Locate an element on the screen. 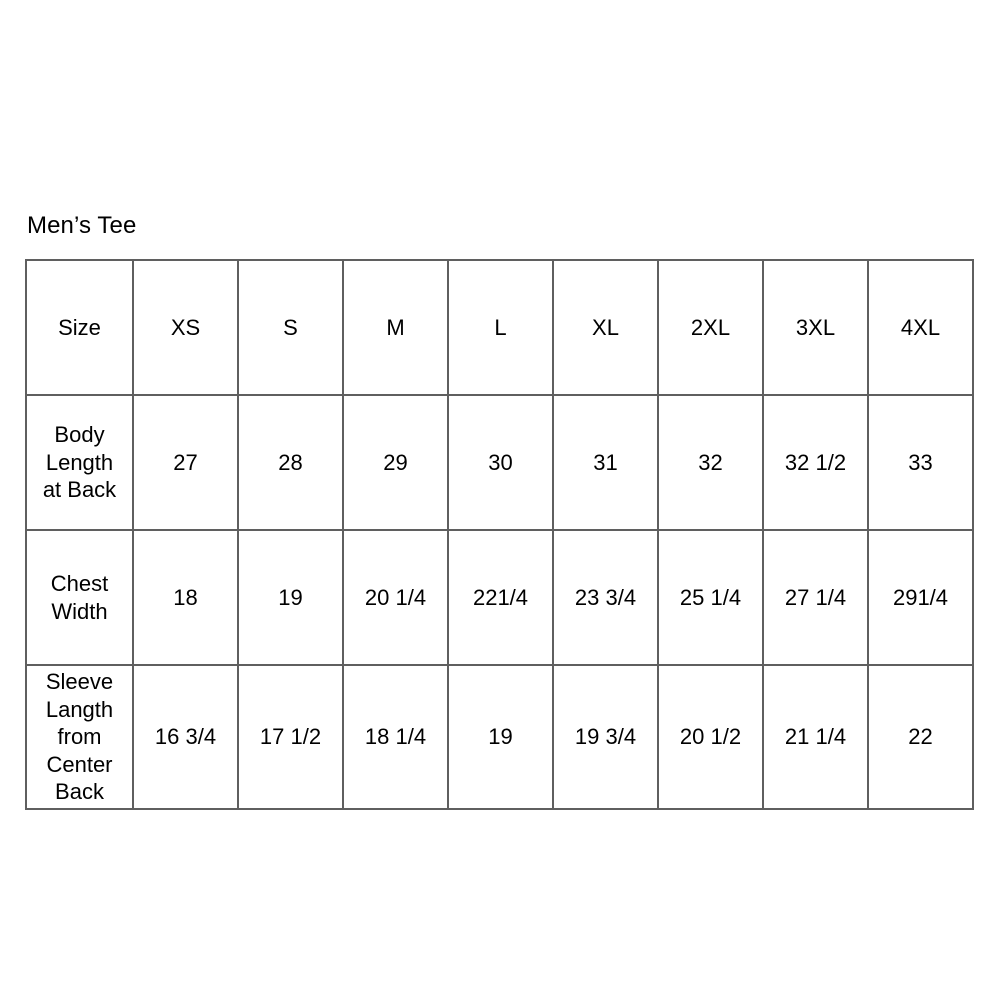 This screenshot has width=1000, height=1000. cell-sleeve-length-4xl: 22 is located at coordinates (920, 737).